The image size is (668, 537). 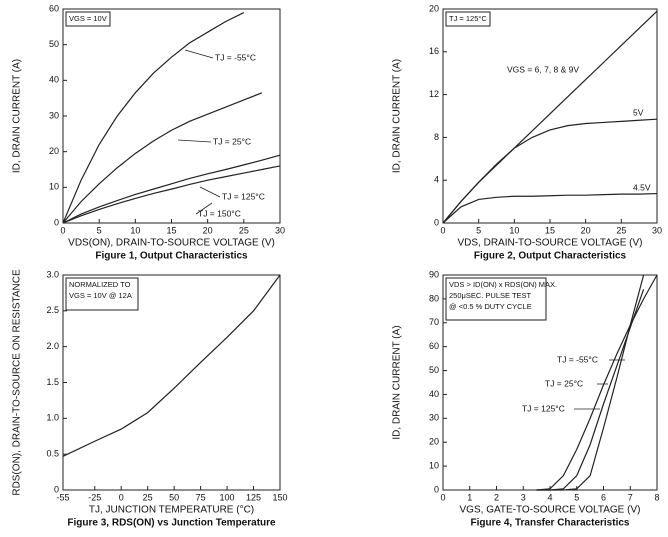 I want to click on y-tick-label: 16, so click(x=434, y=51).